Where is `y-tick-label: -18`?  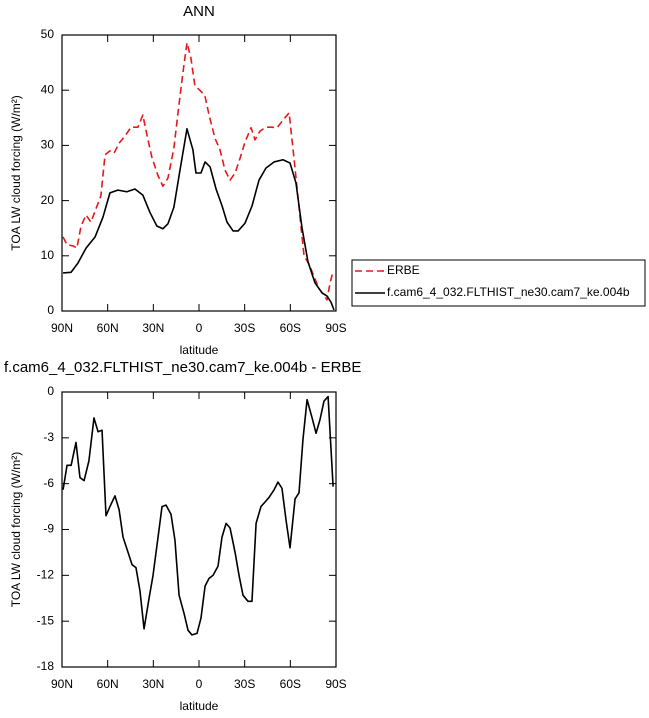 y-tick-label: -18 is located at coordinates (46, 666).